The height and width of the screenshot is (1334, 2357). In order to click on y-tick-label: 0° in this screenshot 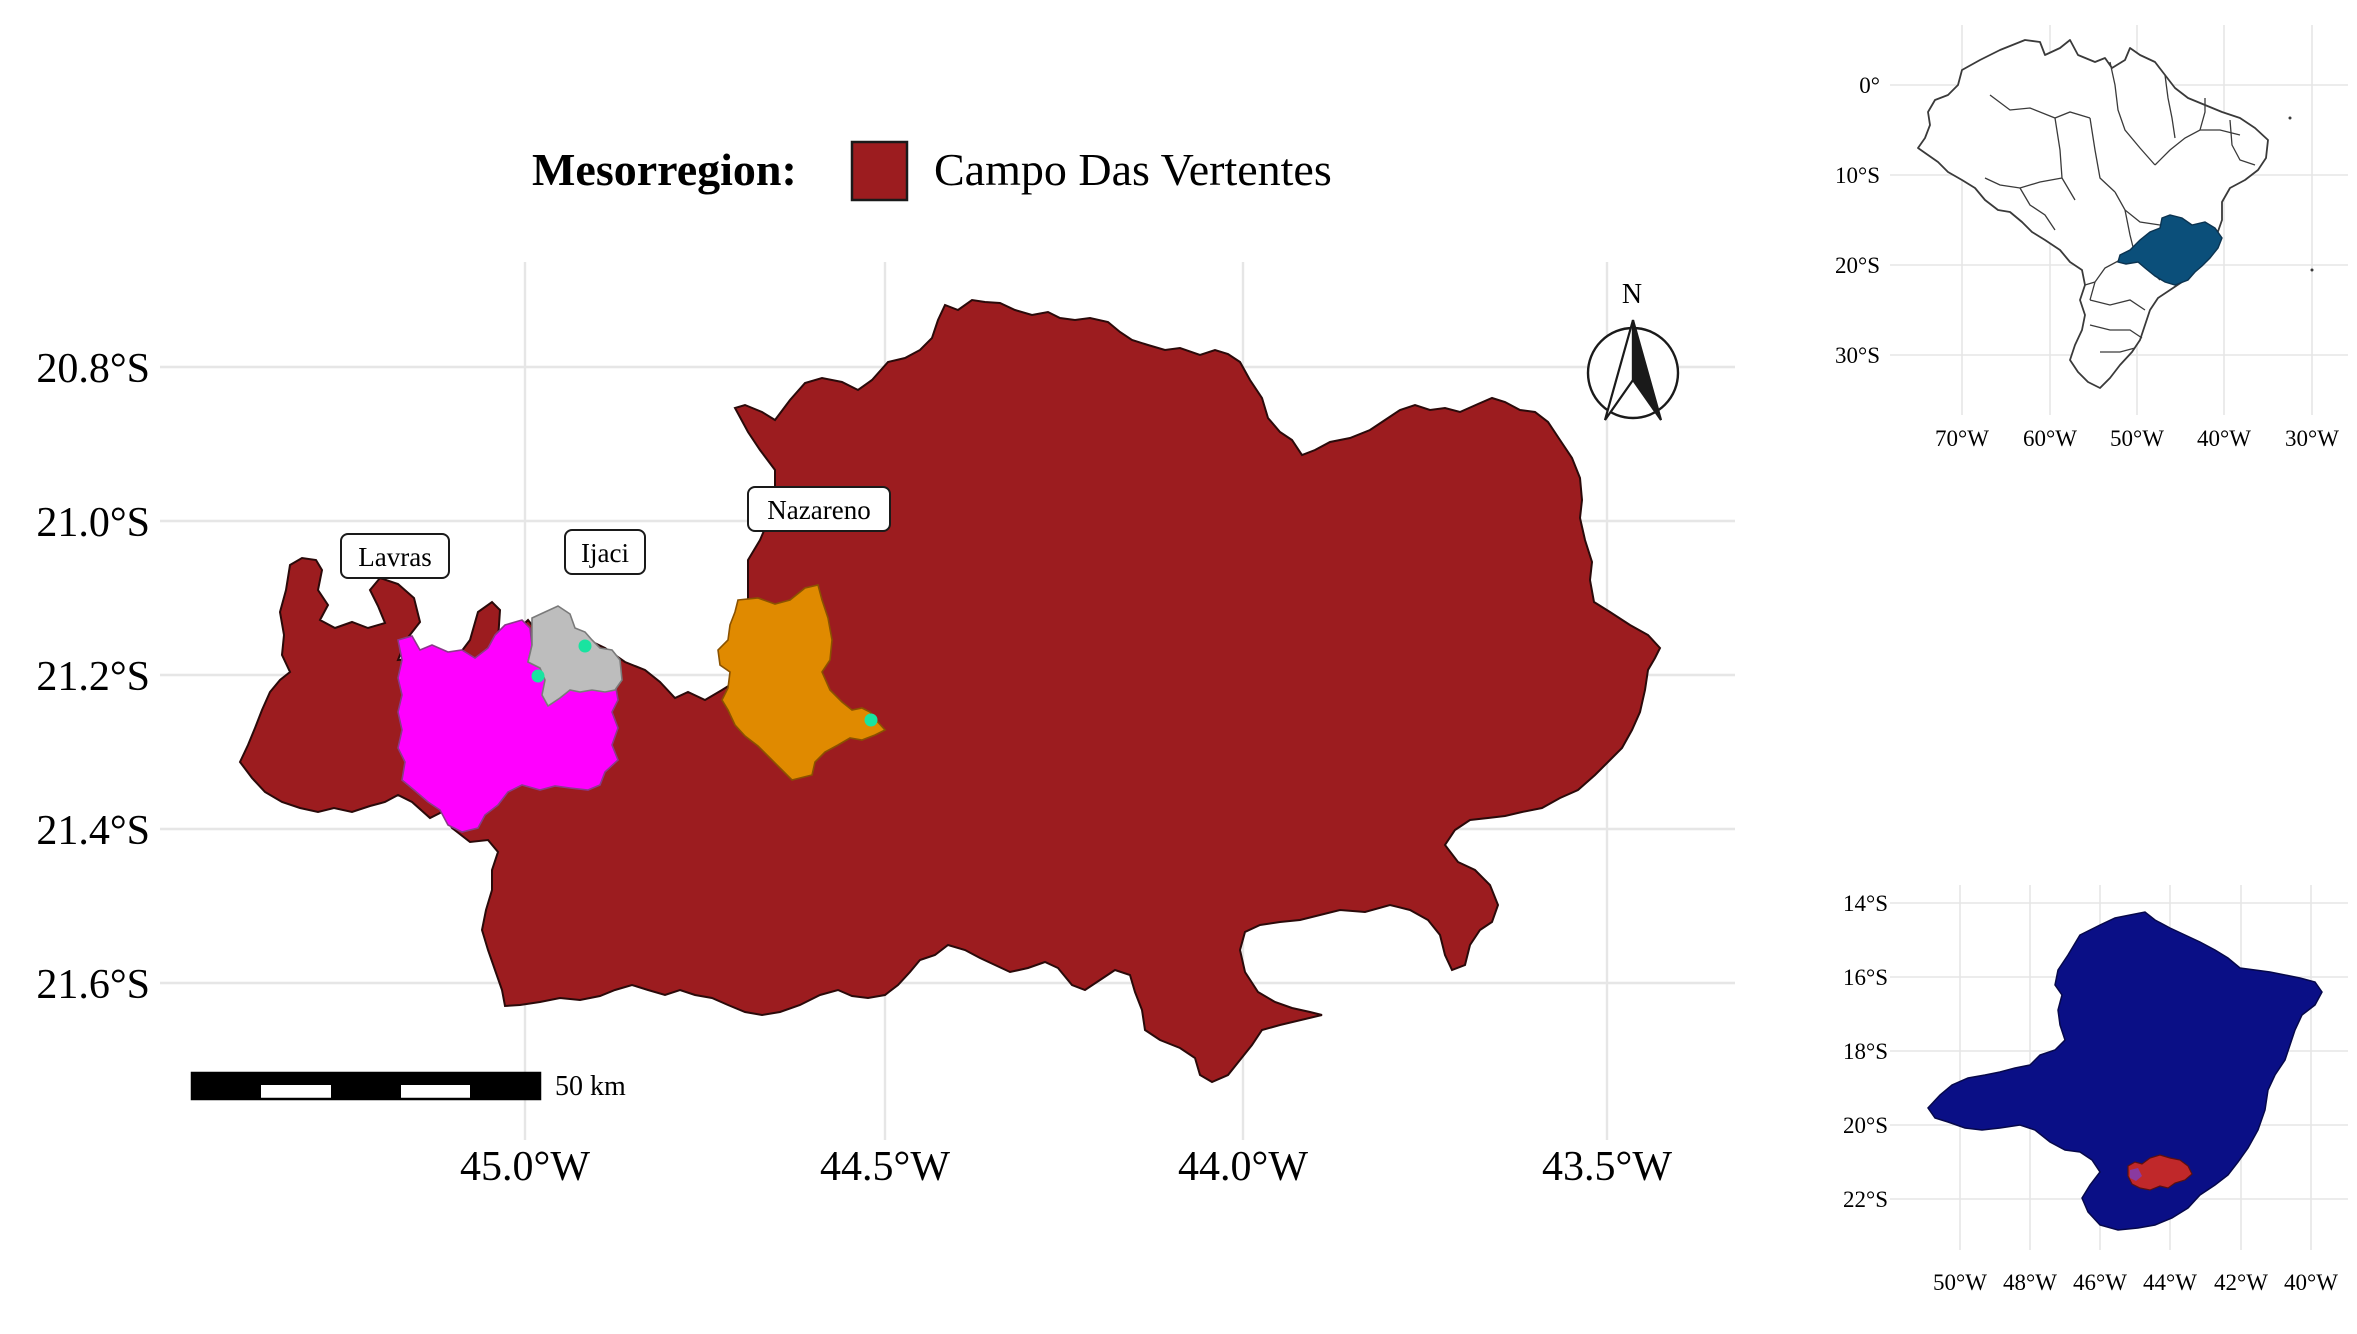, I will do `click(1869, 85)`.